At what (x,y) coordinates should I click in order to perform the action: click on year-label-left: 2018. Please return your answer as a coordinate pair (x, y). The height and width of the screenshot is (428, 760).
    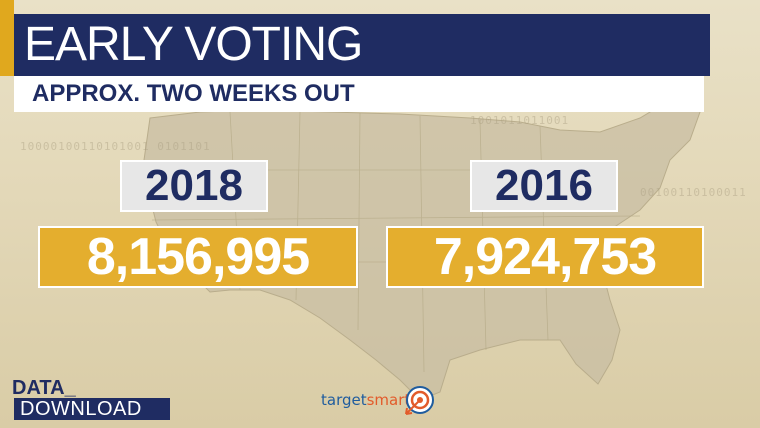
    Looking at the image, I should click on (194, 186).